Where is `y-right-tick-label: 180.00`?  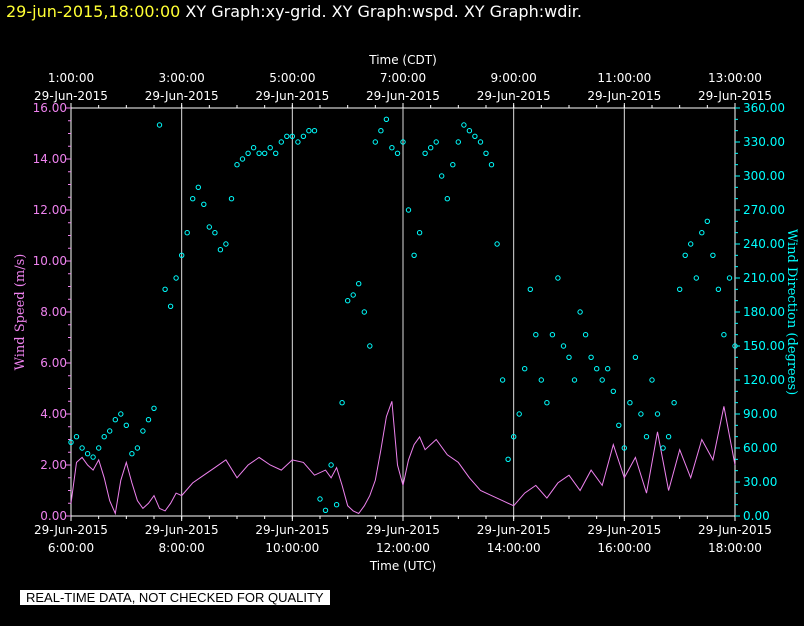 y-right-tick-label: 180.00 is located at coordinates (764, 312).